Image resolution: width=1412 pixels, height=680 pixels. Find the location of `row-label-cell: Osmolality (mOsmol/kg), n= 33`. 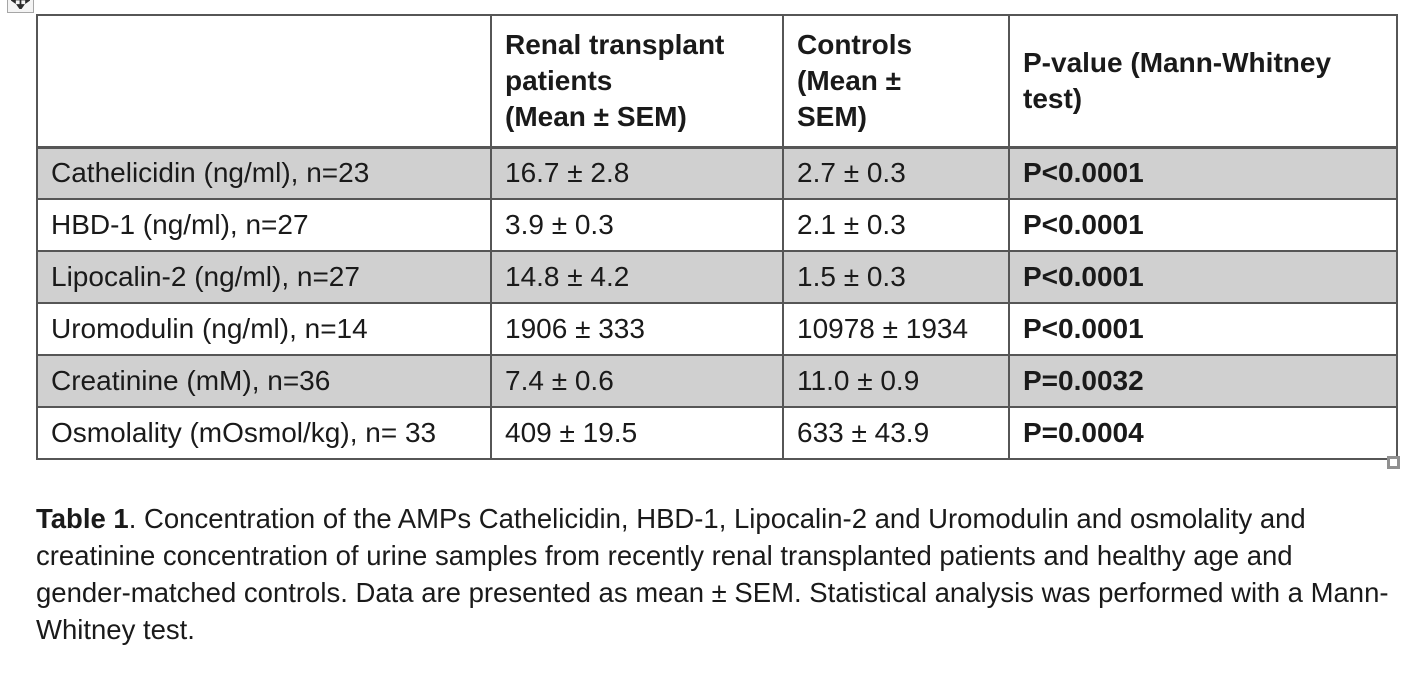

row-label-cell: Osmolality (mOsmol/kg), n= 33 is located at coordinates (264, 433).